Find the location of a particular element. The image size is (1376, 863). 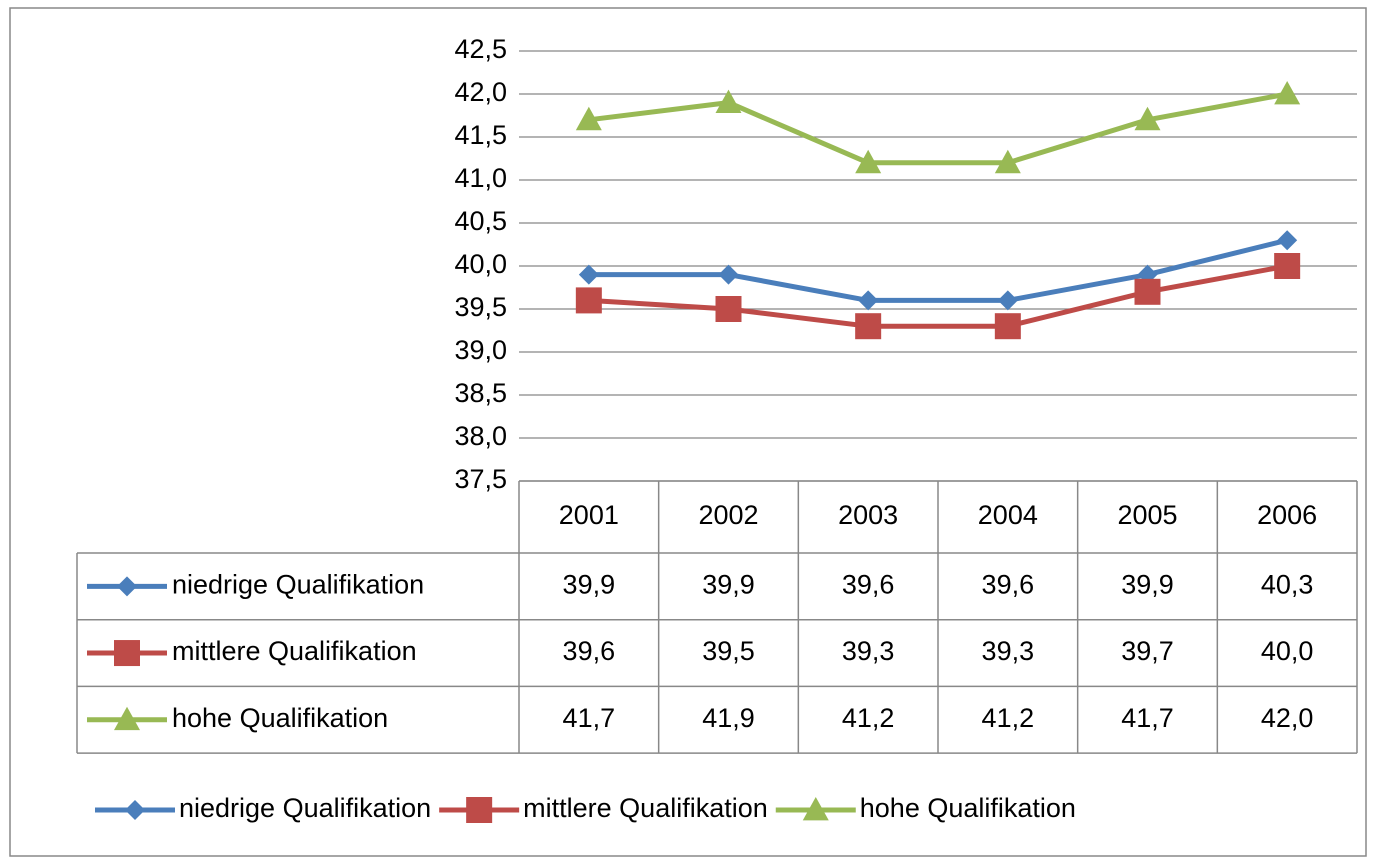

table-cell: 39,7 is located at coordinates (1147, 651).